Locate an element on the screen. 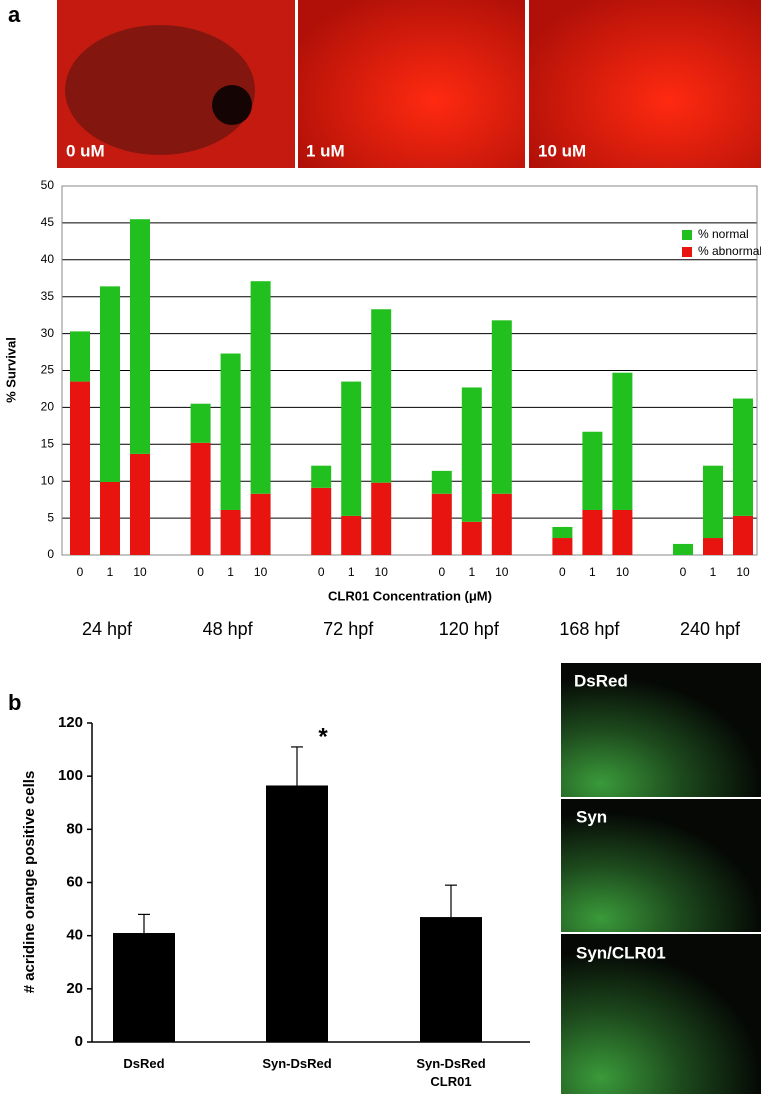 The height and width of the screenshot is (1094, 761). image-label: Syn/CLR01 is located at coordinates (621, 952).